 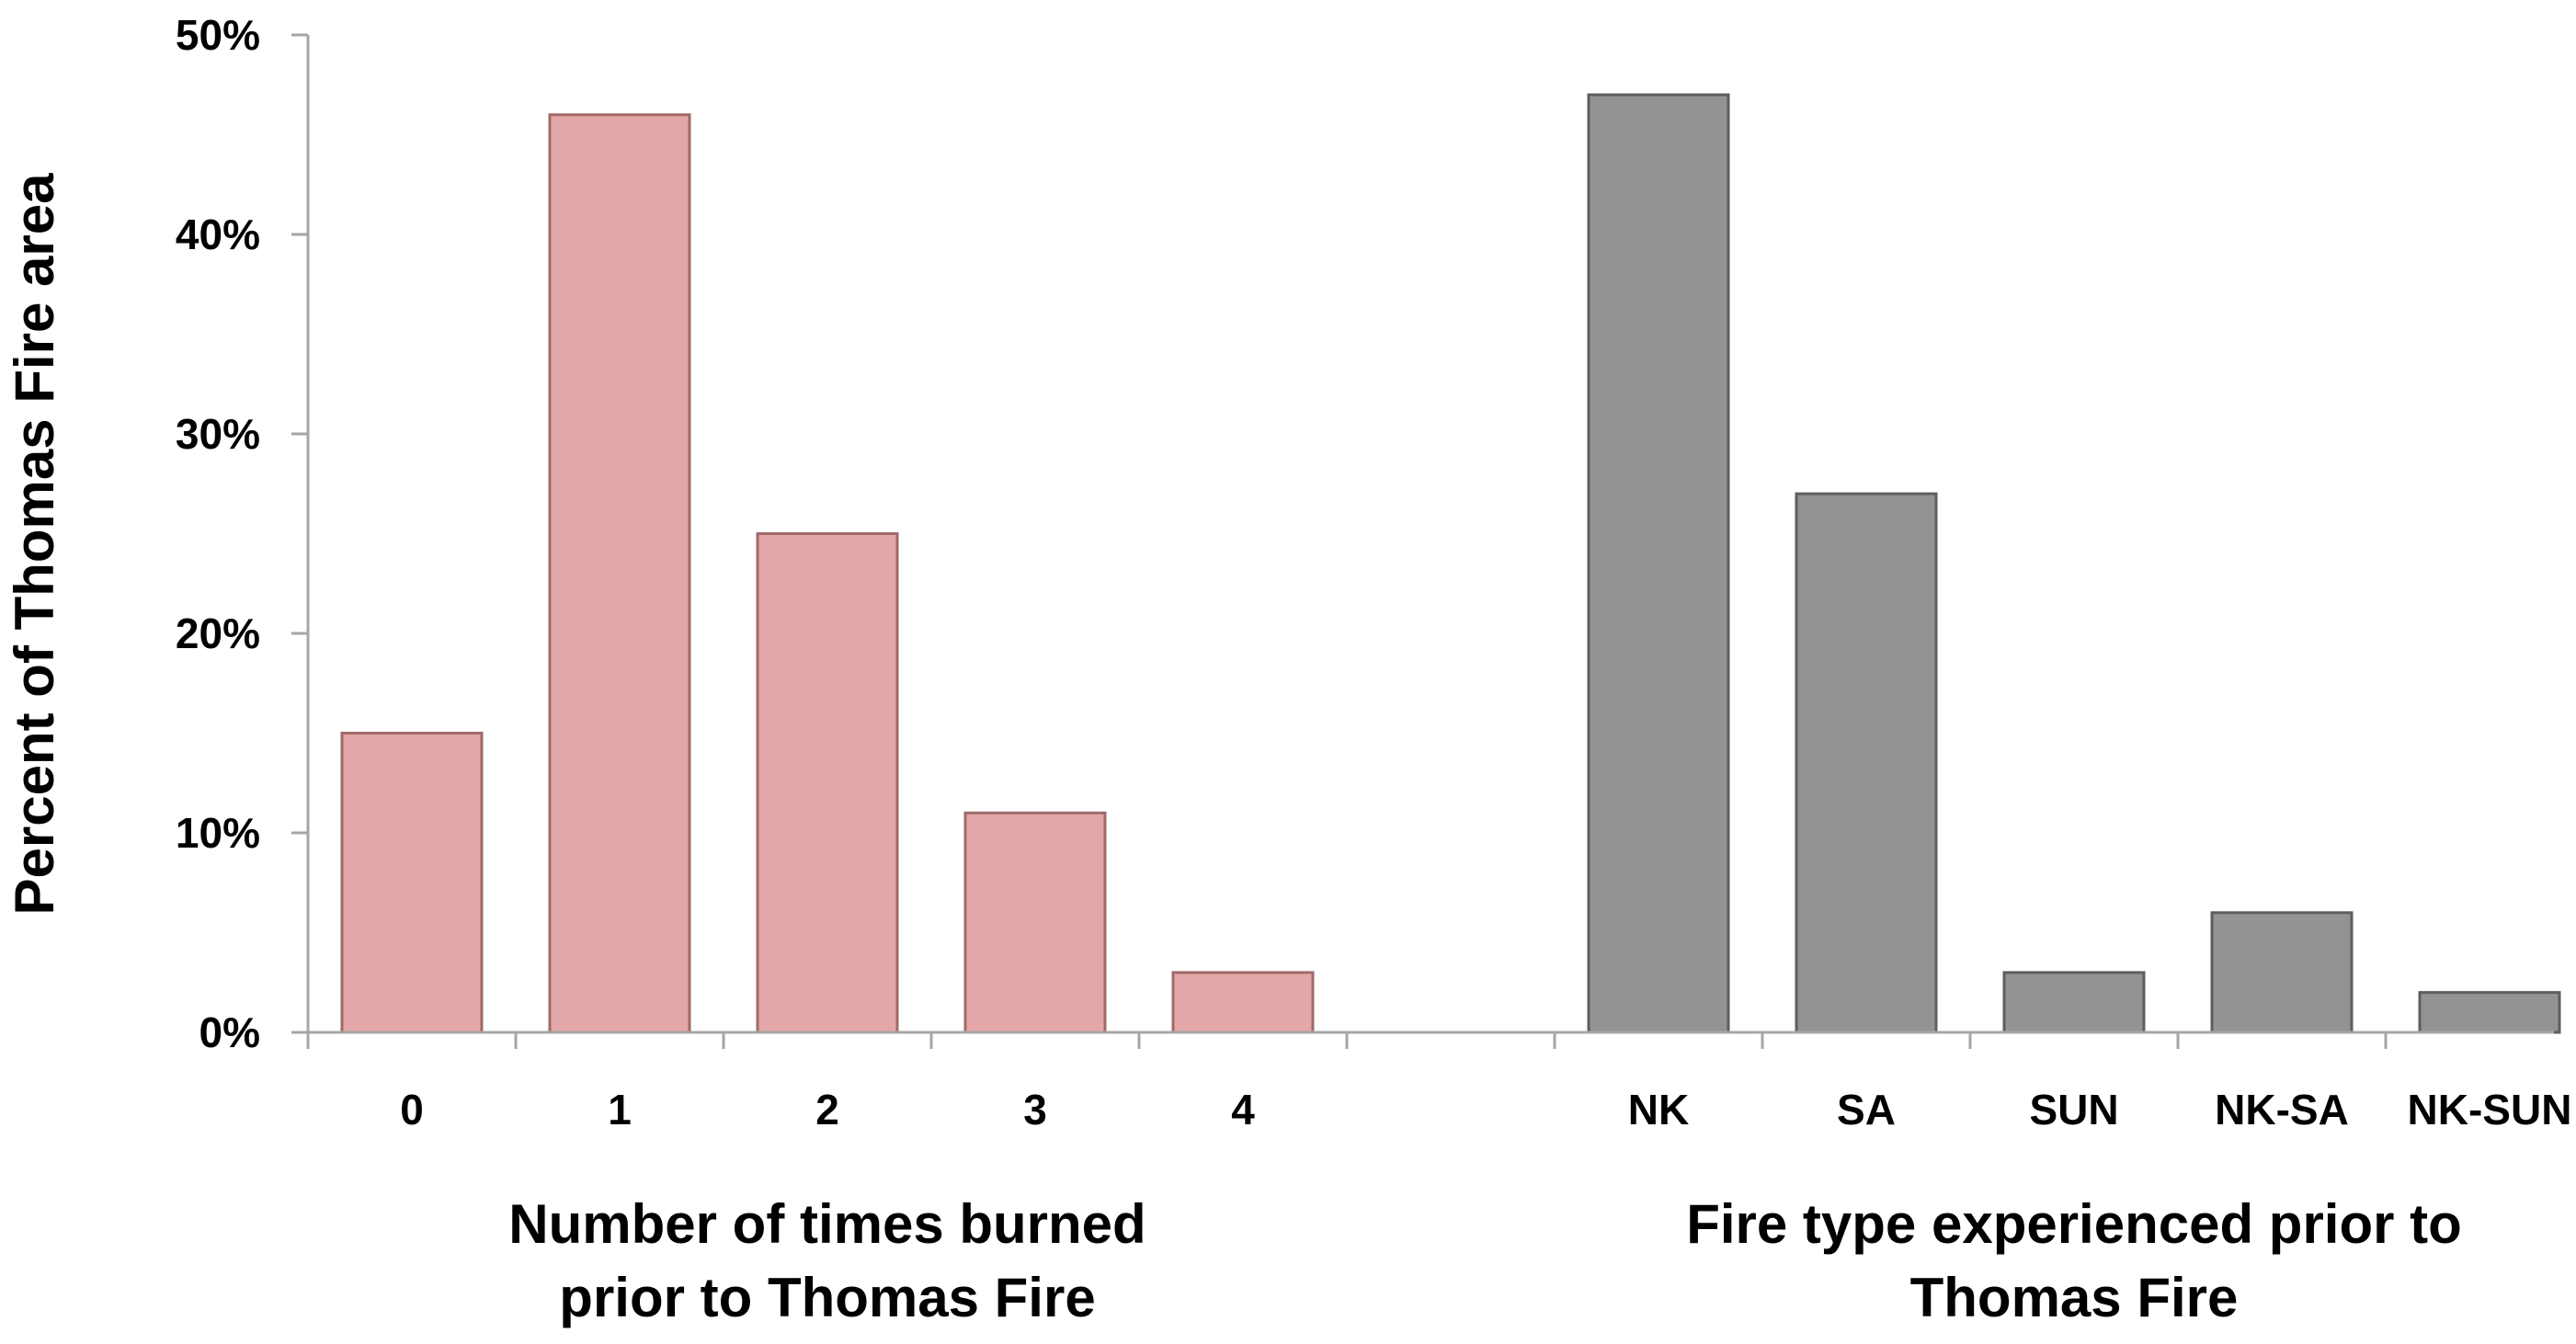 What do you see at coordinates (218, 434) in the screenshot?
I see `y-tick-label: 30%` at bounding box center [218, 434].